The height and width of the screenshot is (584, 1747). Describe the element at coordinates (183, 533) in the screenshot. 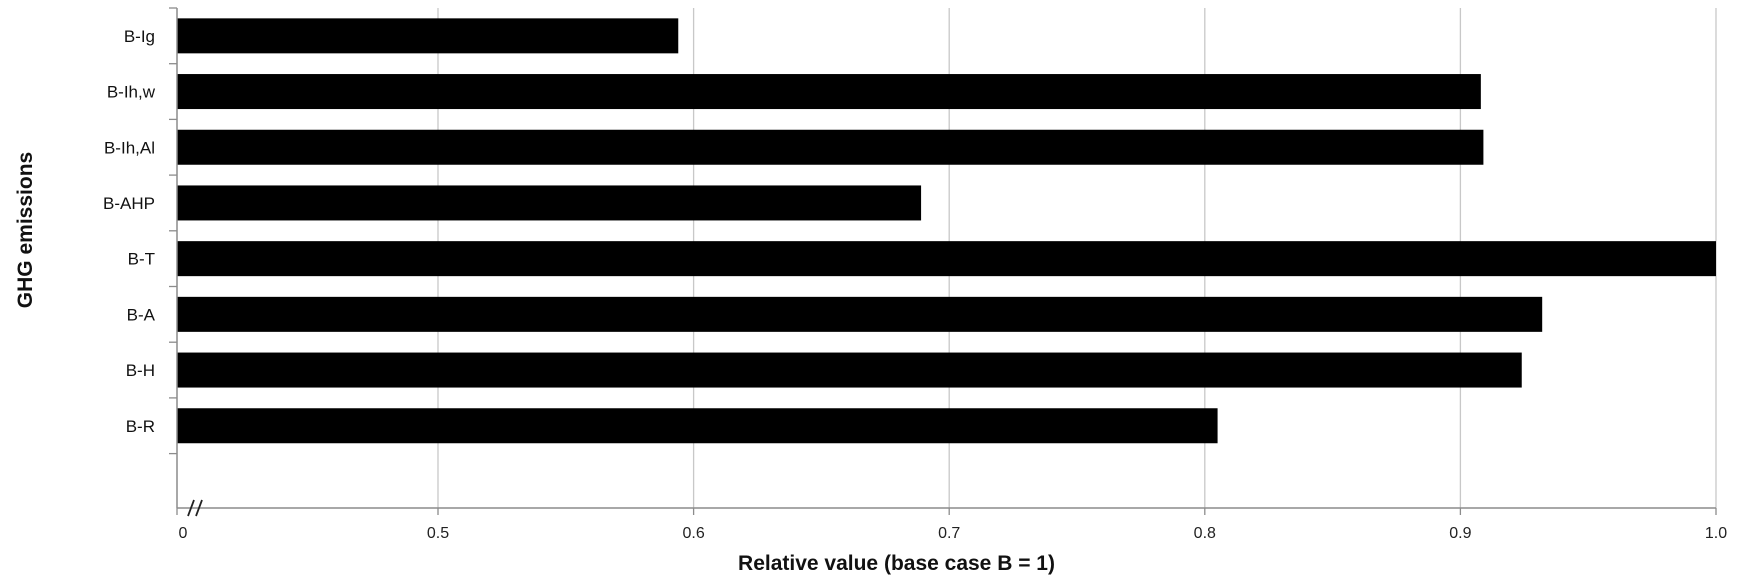

I see `x-tick-label: 0` at that location.